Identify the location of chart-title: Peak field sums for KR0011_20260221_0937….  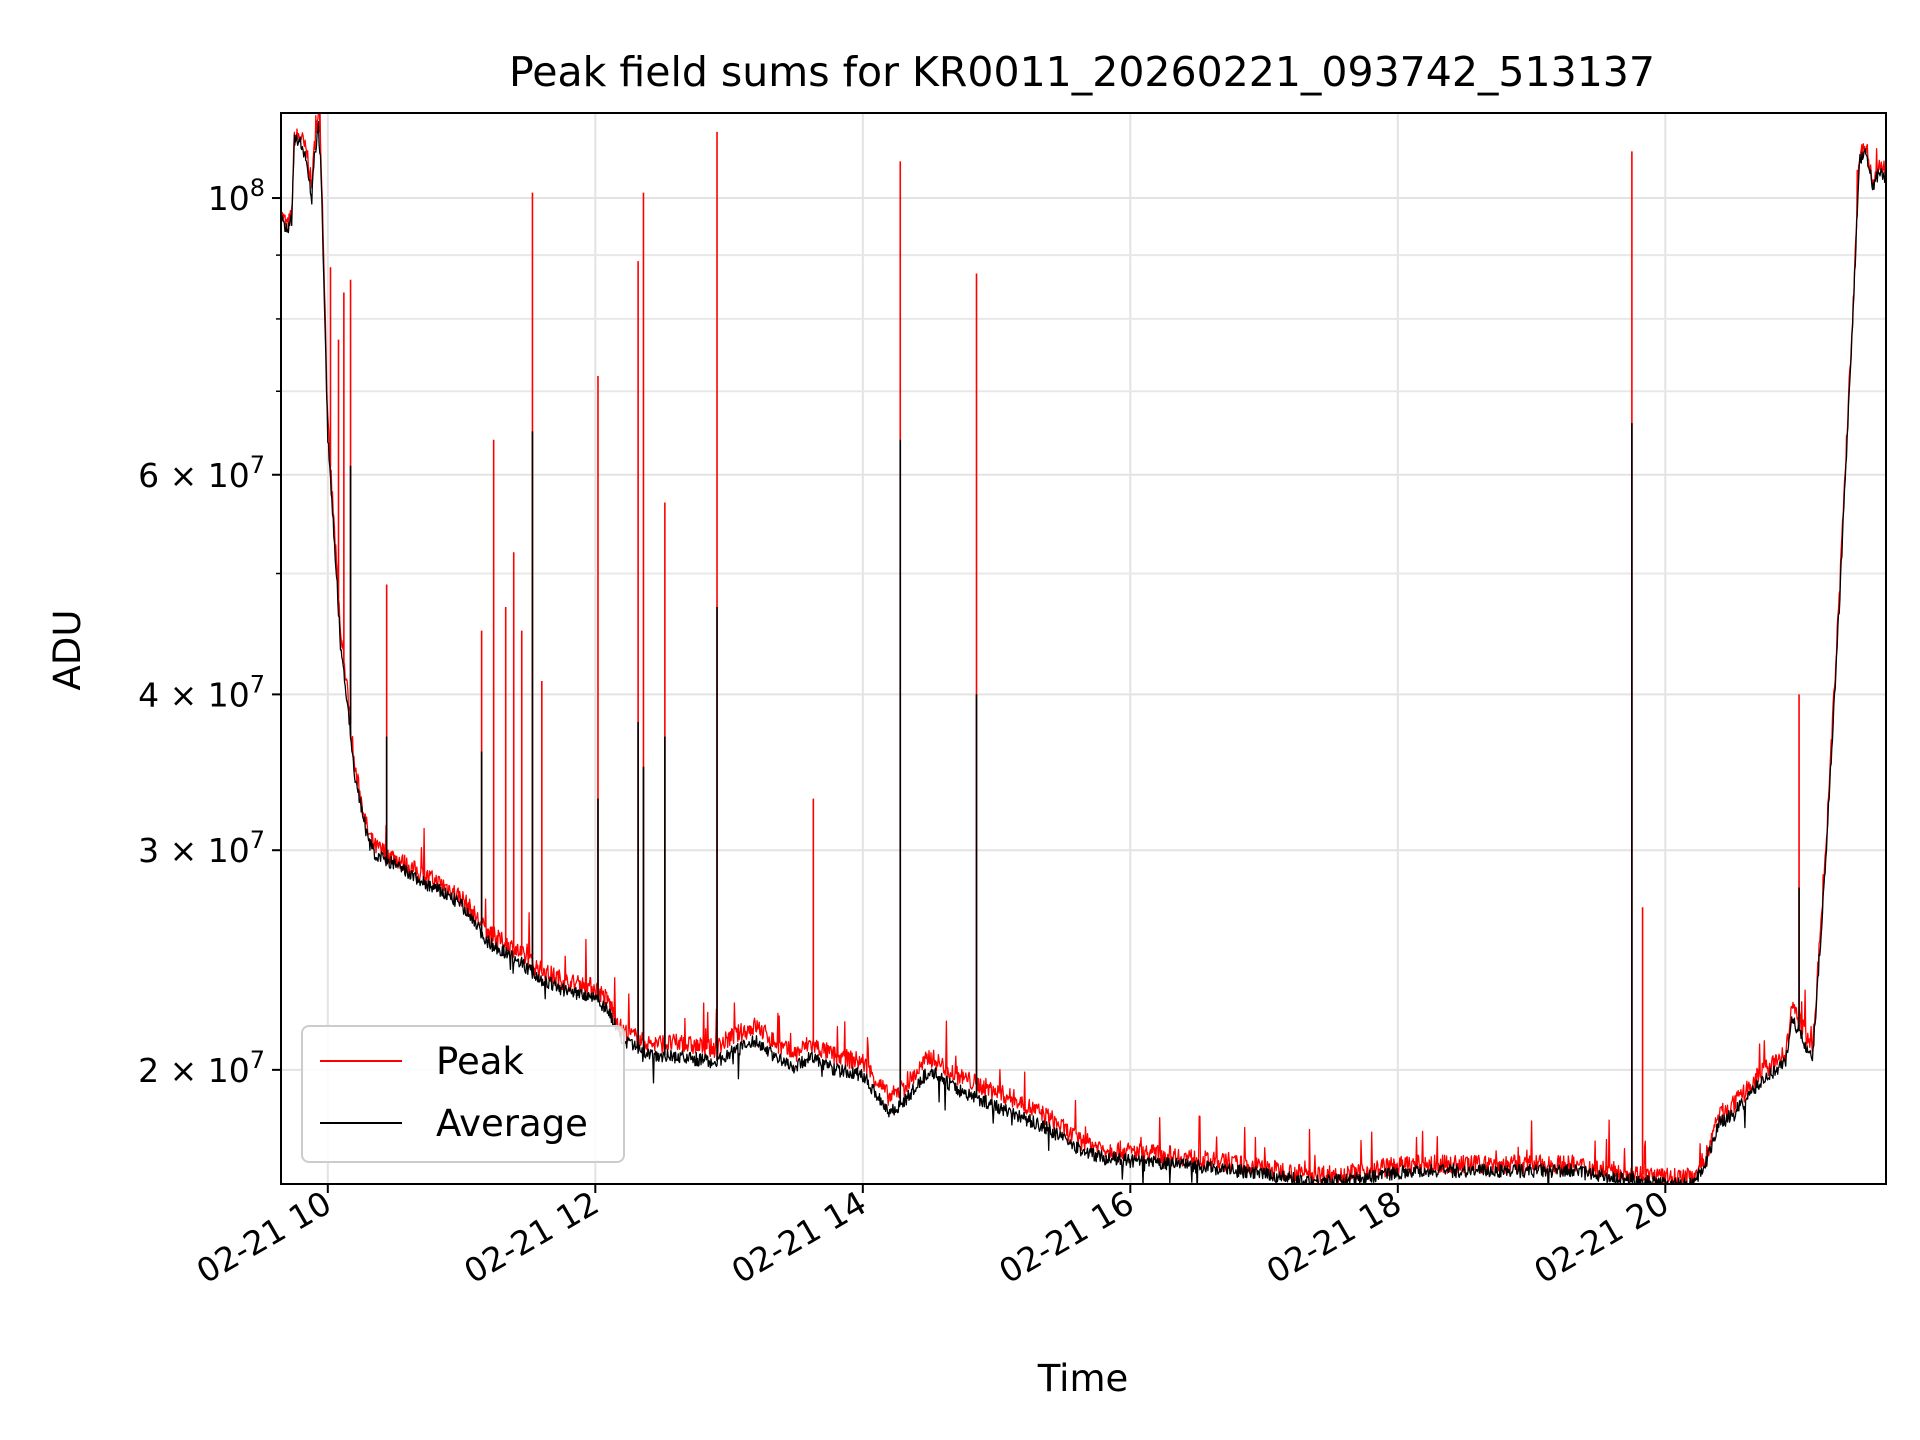
(1082, 72).